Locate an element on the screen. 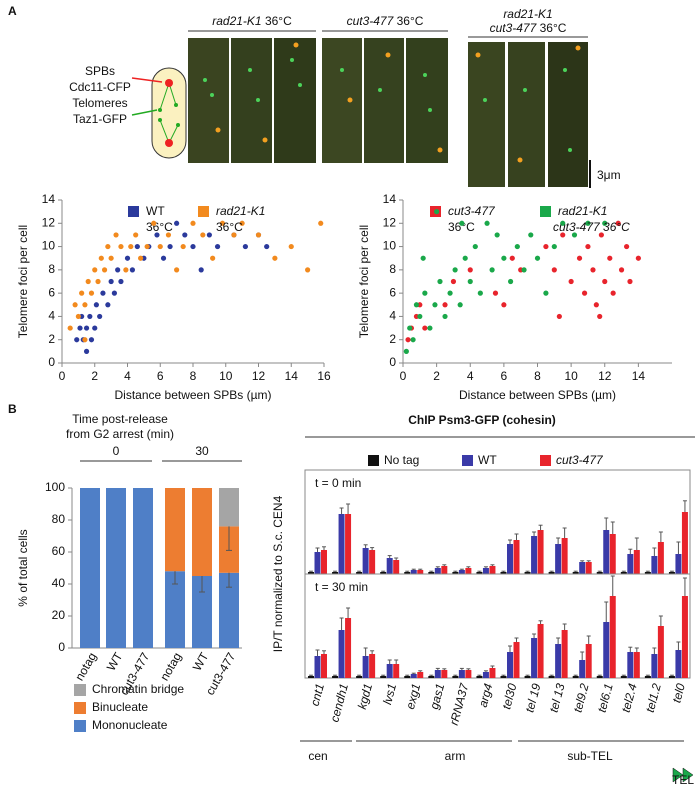 This screenshot has height=789, width=699. y-tick-label: 20 is located at coordinates (59, 615).